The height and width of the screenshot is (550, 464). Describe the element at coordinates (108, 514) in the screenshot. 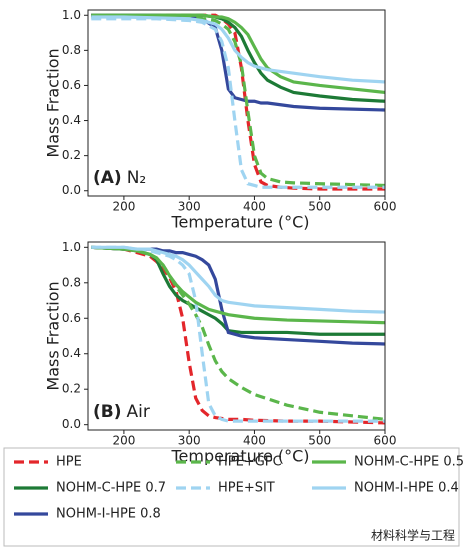

I see `legend-label: NOHM-I-HPE 0.8` at that location.